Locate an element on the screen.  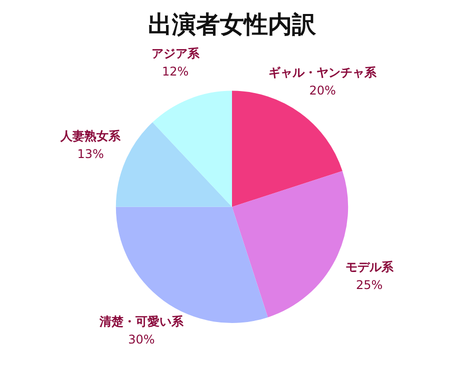
data-label: 30% is located at coordinates (141, 339).